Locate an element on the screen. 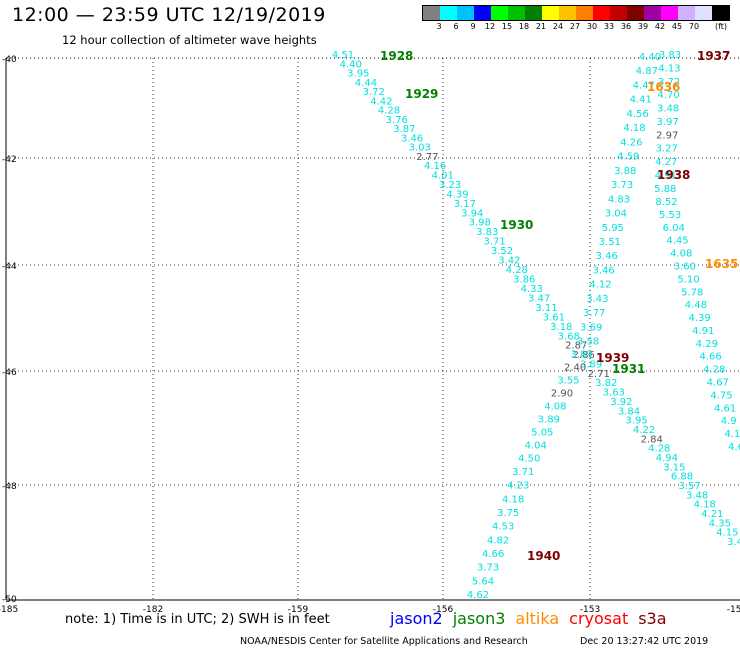 The height and width of the screenshot is (650, 740). lon-label: -153 is located at coordinates (590, 610).